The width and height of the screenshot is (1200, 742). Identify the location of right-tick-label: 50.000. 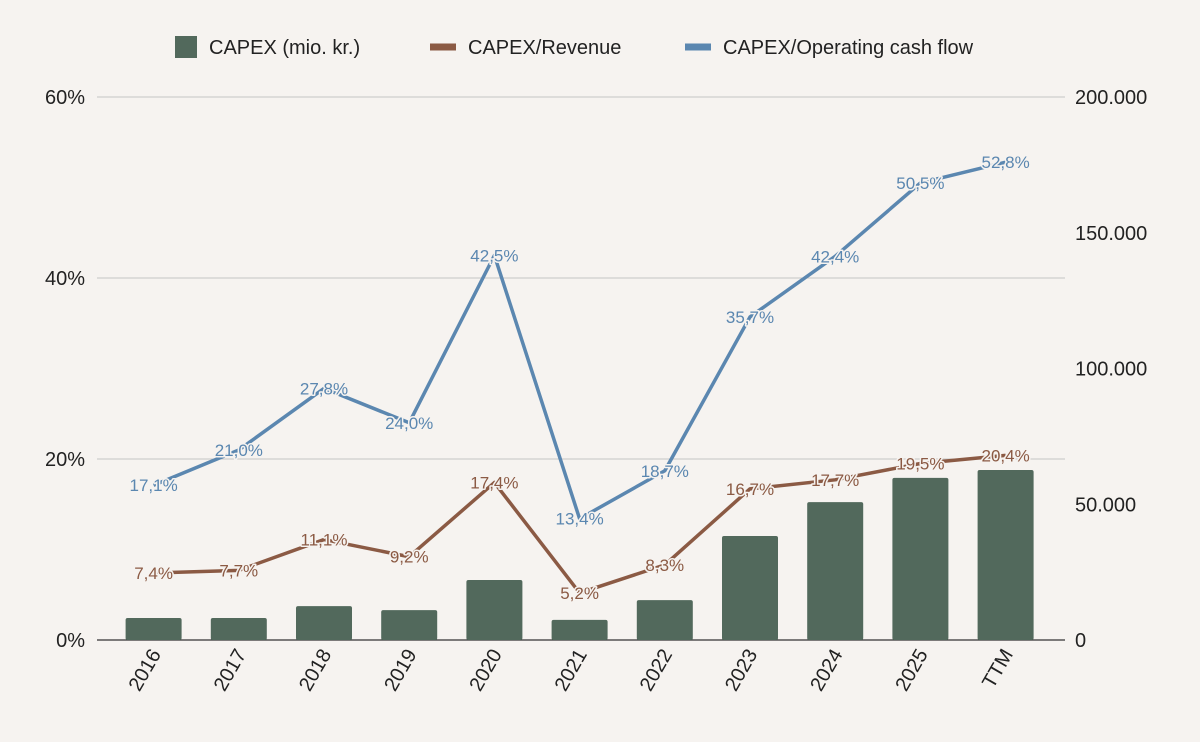
(1105, 505).